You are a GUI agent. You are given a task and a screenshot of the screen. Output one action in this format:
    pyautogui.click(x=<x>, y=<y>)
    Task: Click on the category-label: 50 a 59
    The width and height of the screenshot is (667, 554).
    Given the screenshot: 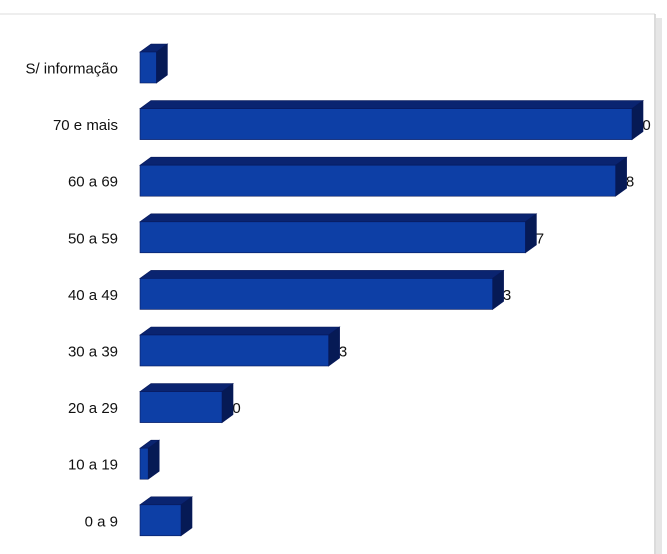 What is the action you would take?
    pyautogui.click(x=93, y=238)
    